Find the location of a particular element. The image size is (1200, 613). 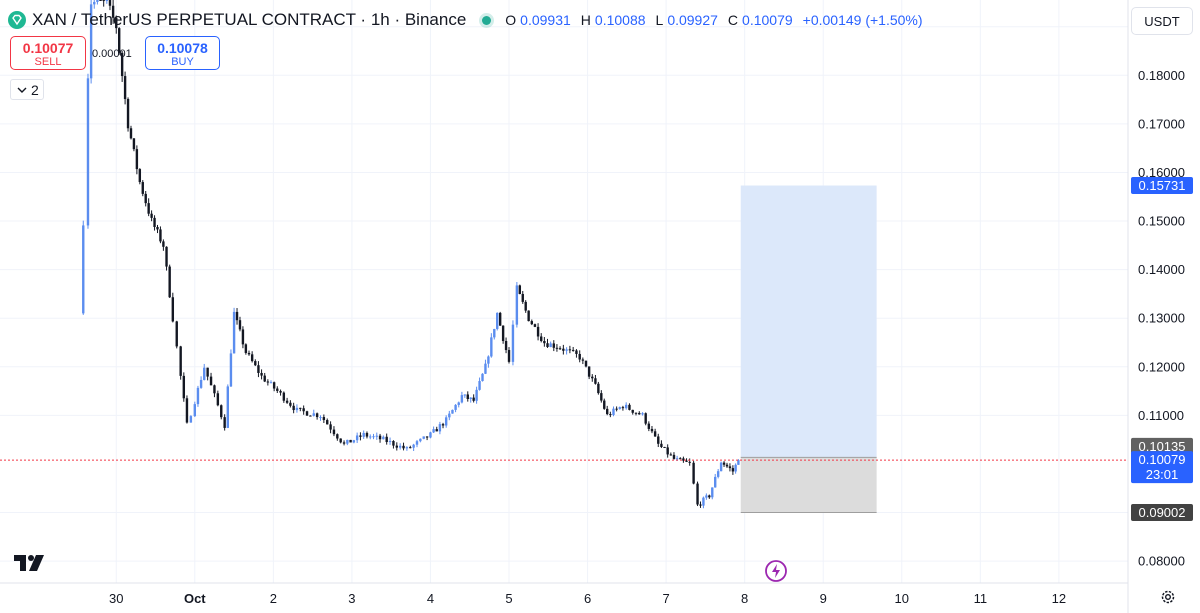

stop-price-label-text: 0.09002 is located at coordinates (1162, 512).